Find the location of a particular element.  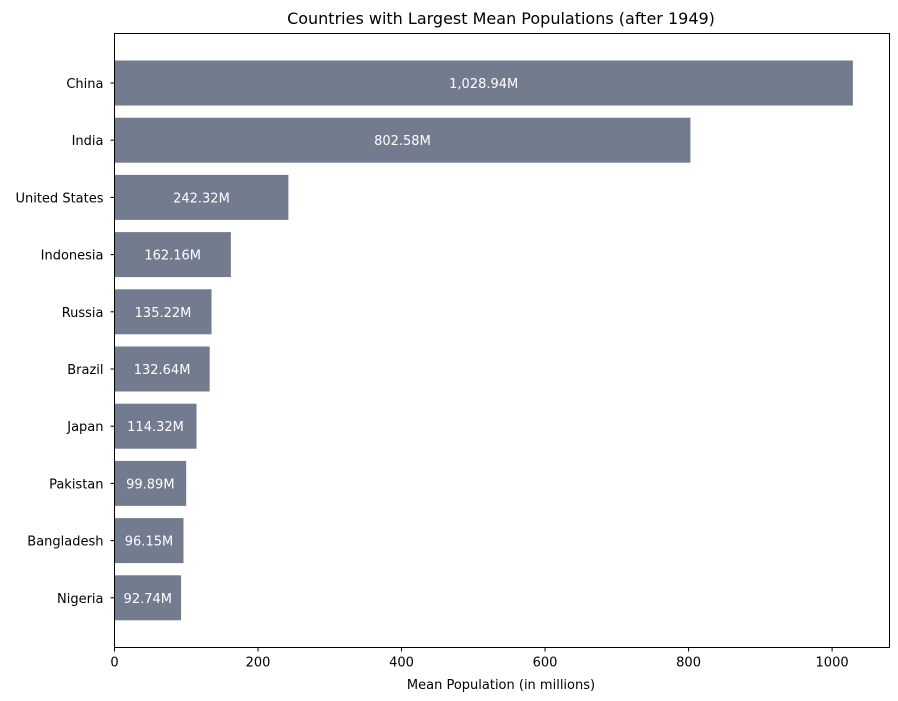

y-tick-label: Japan is located at coordinates (84, 427).